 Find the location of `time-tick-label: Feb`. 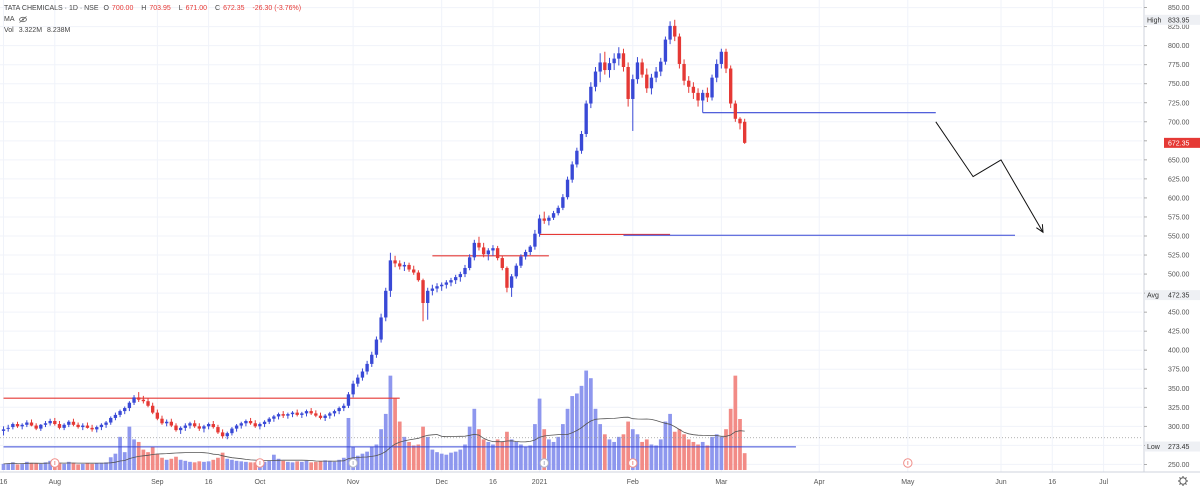

time-tick-label: Feb is located at coordinates (633, 482).